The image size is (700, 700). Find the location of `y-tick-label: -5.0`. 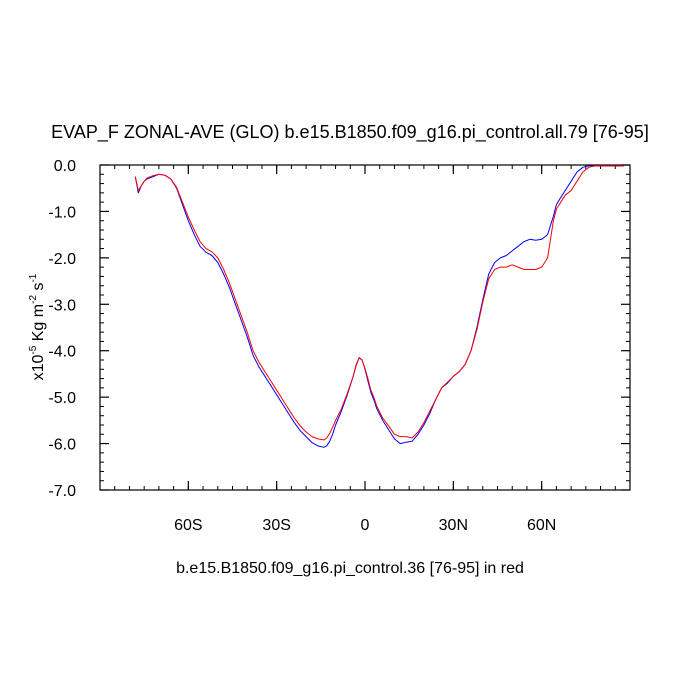

y-tick-label: -5.0 is located at coordinates (62, 398).